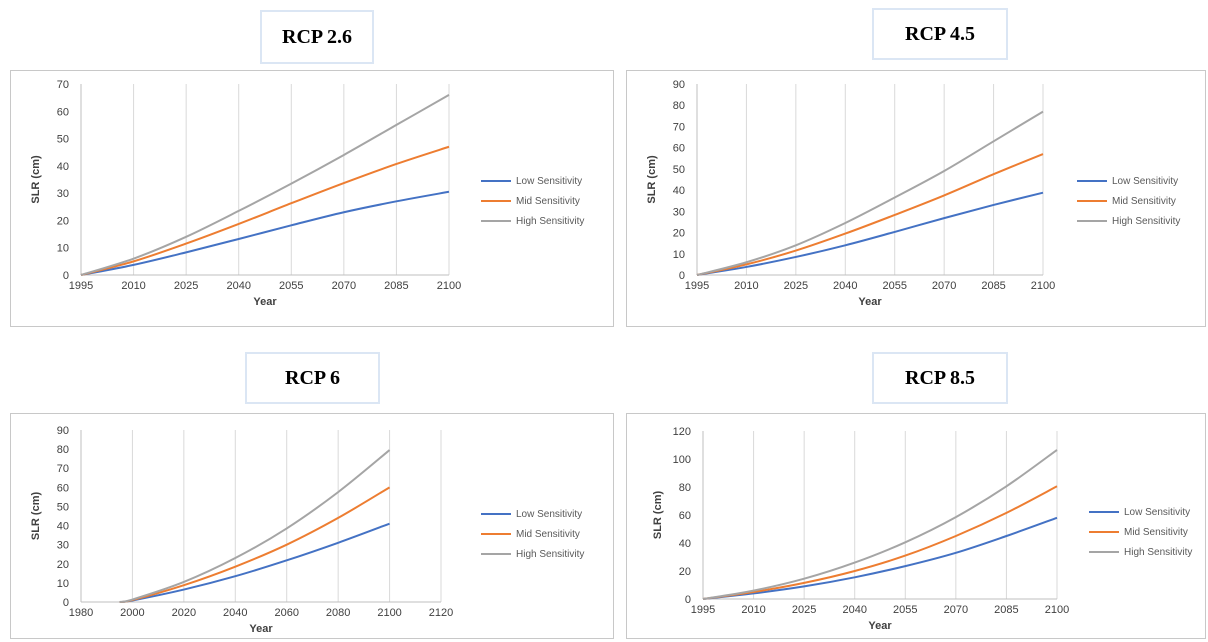  Describe the element at coordinates (184, 613) in the screenshot. I see `x-tick-label: 2020` at that location.